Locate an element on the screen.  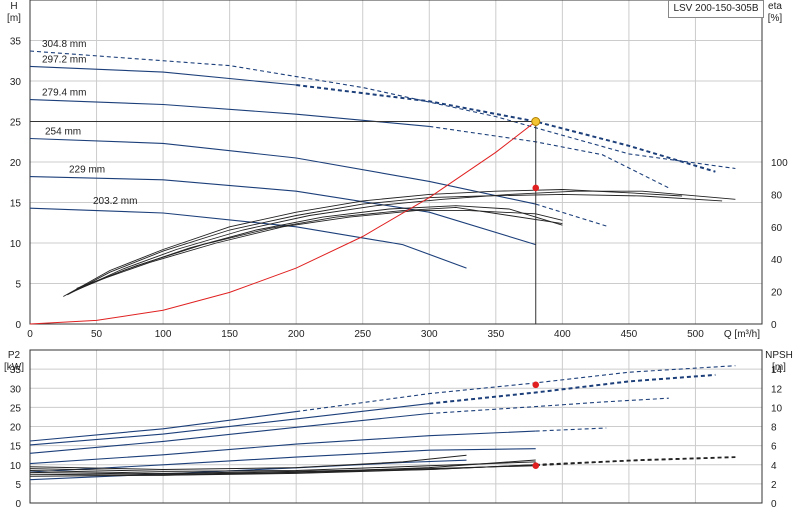
y-right-tick-label: 40 is located at coordinates (777, 260).